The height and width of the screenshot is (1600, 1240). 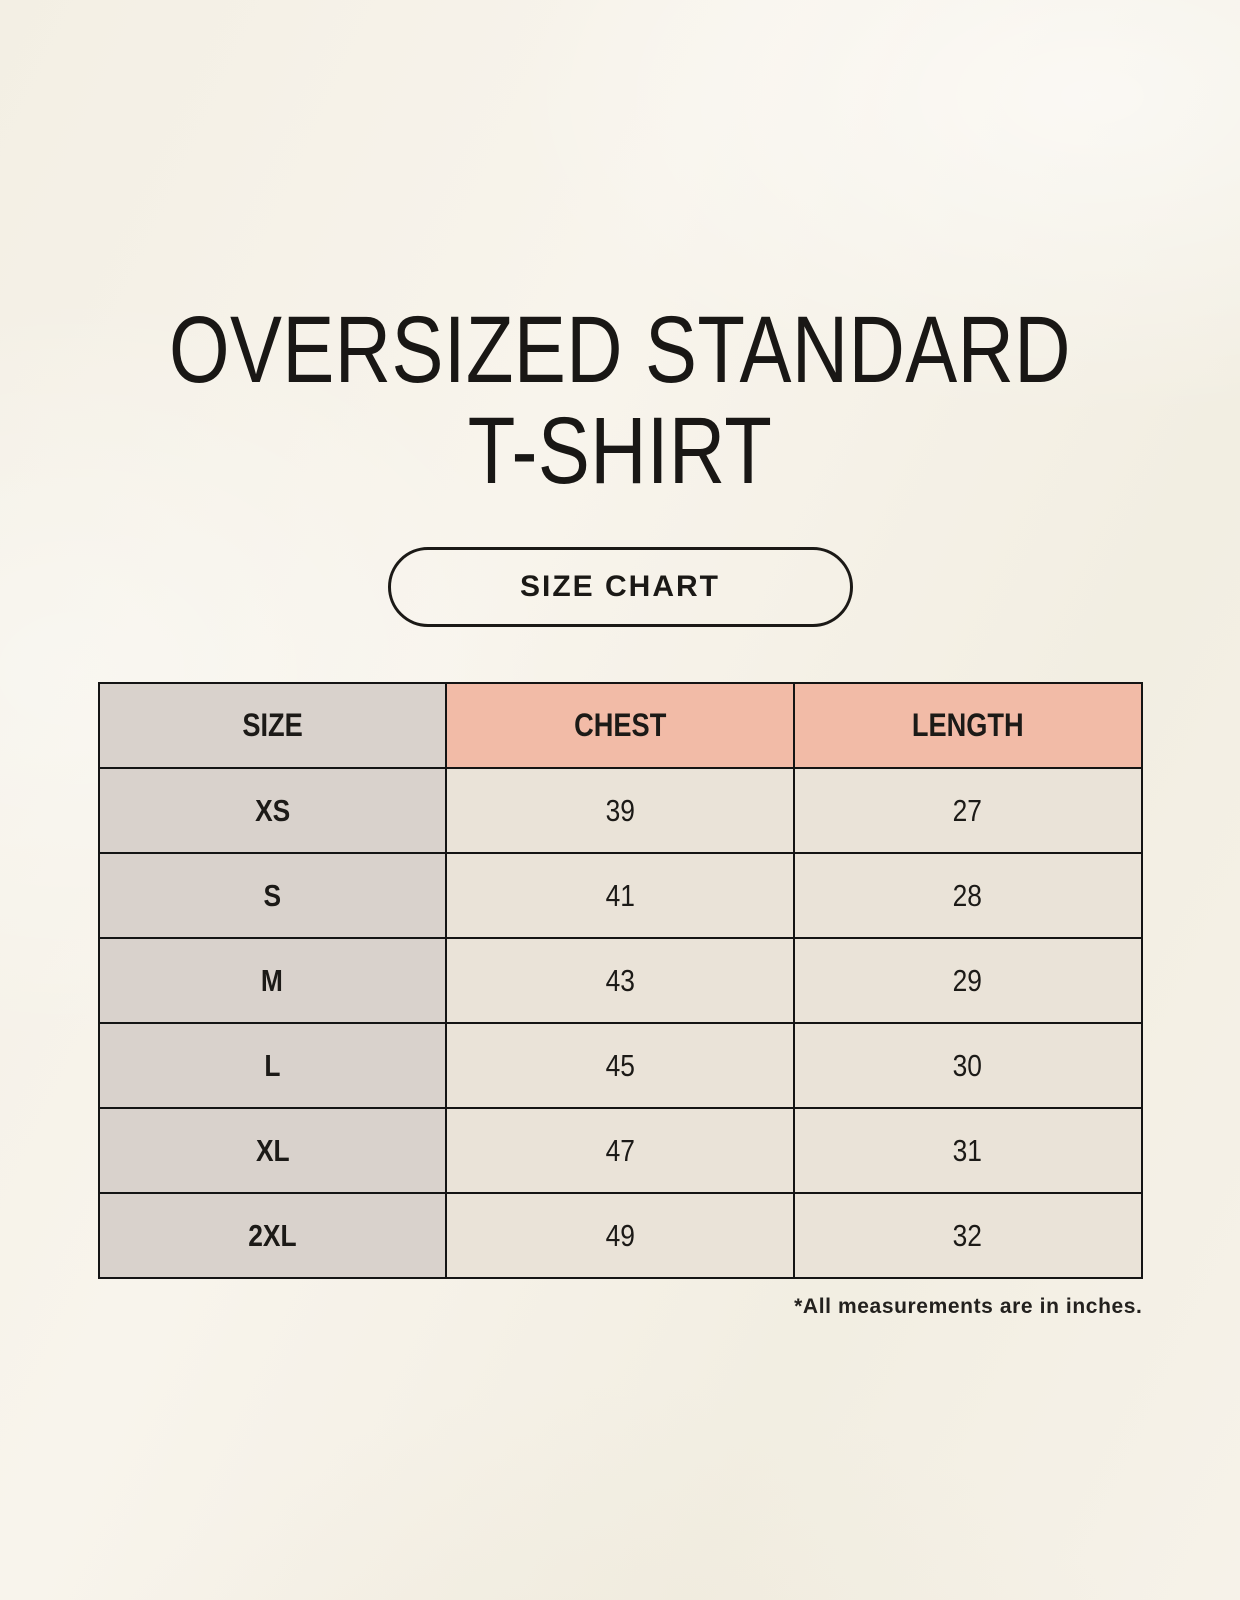 What do you see at coordinates (968, 1307) in the screenshot?
I see `measurements-footnote: *All measurements are in inches.` at bounding box center [968, 1307].